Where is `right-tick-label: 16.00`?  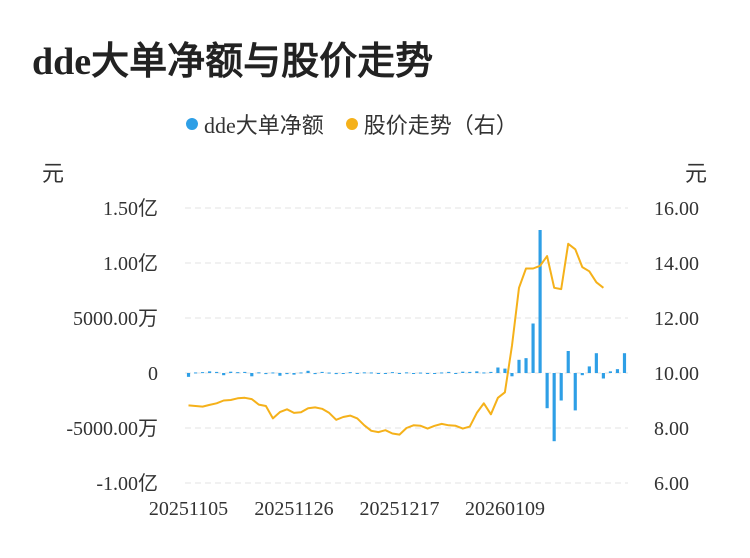 right-tick-label: 16.00 is located at coordinates (676, 209).